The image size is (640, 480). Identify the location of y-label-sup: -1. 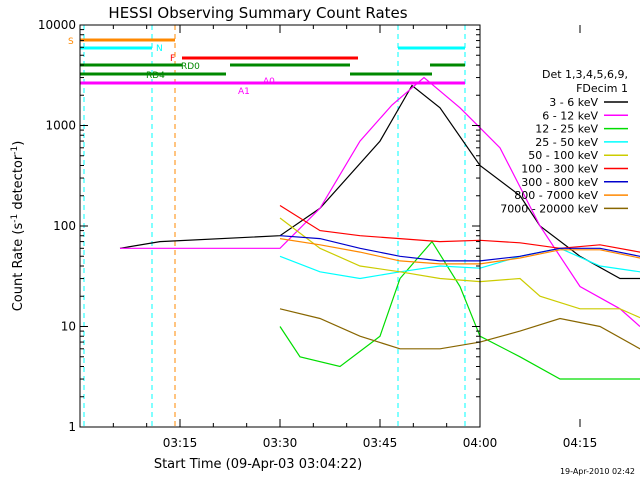
(15, 218).